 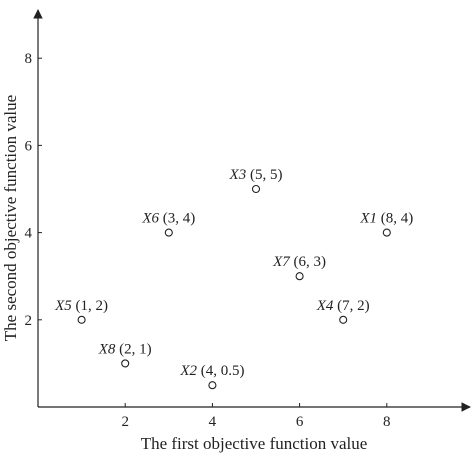 What do you see at coordinates (125, 422) in the screenshot?
I see `x-tick-label: 2` at bounding box center [125, 422].